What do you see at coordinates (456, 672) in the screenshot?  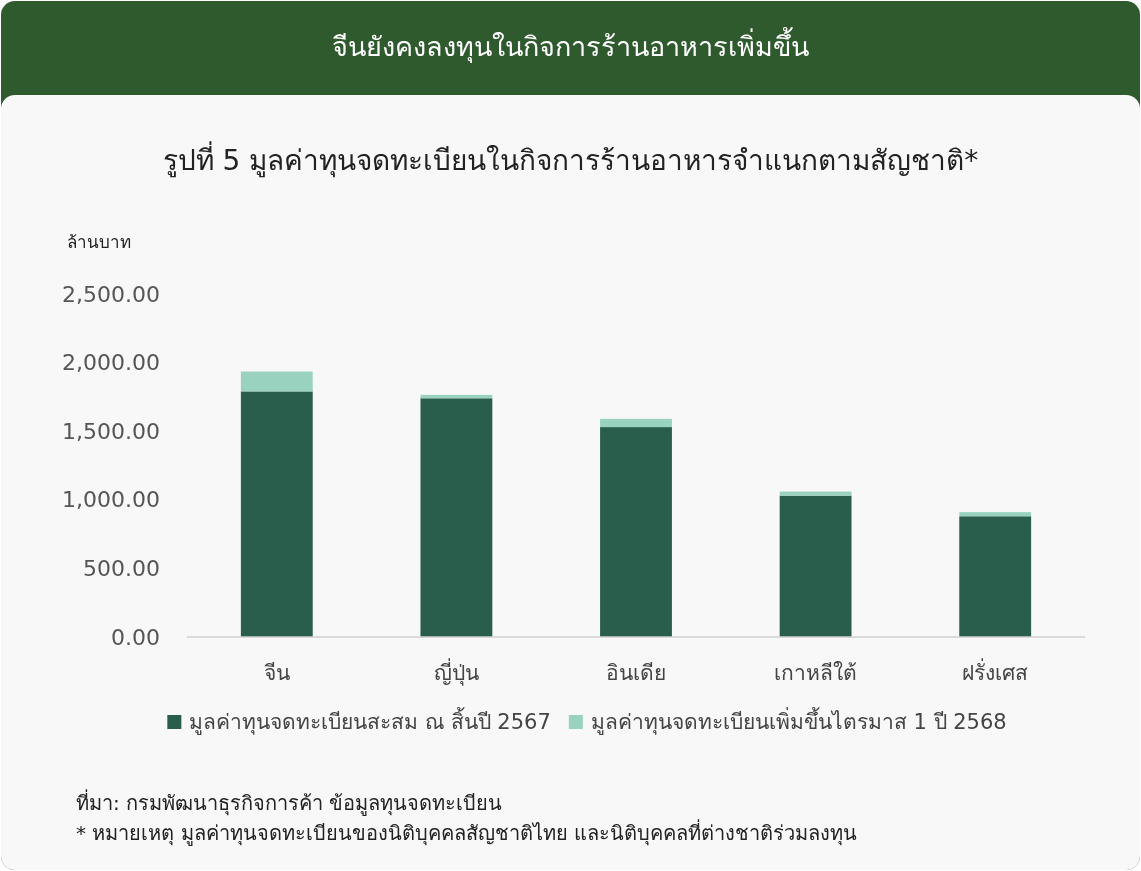 I see `x-tick-label: ญี่ปุ่น` at bounding box center [456, 672].